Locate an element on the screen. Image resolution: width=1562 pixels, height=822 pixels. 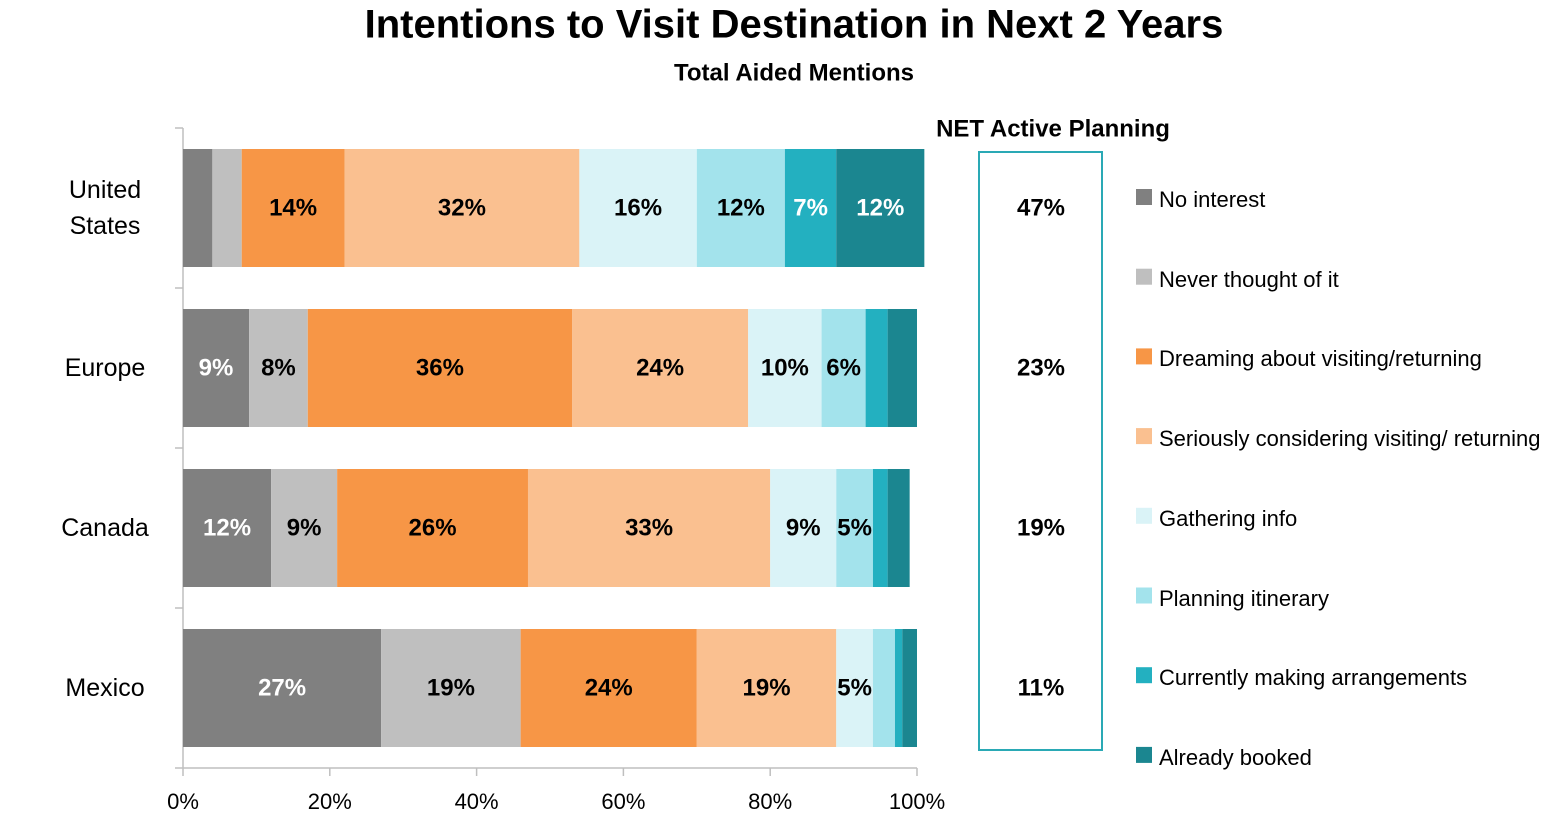
net-value: 19% is located at coordinates (1041, 527).